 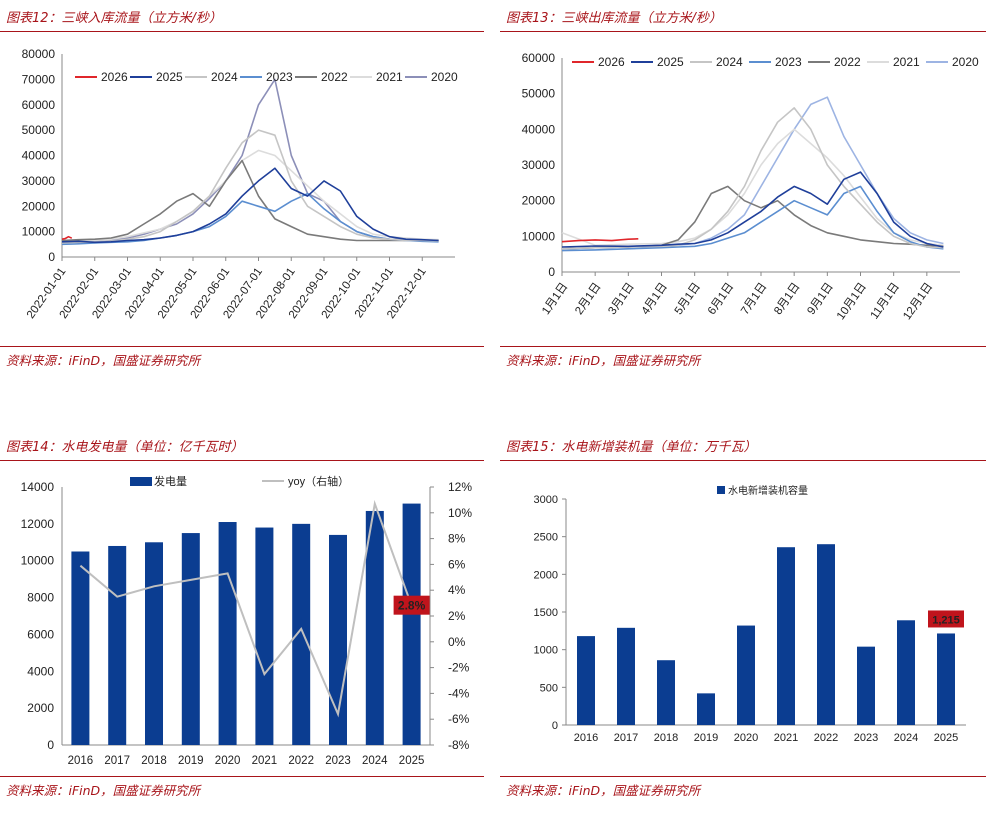 What do you see at coordinates (459, 693) in the screenshot?
I see `y2-tick-label: -4%` at bounding box center [459, 693].